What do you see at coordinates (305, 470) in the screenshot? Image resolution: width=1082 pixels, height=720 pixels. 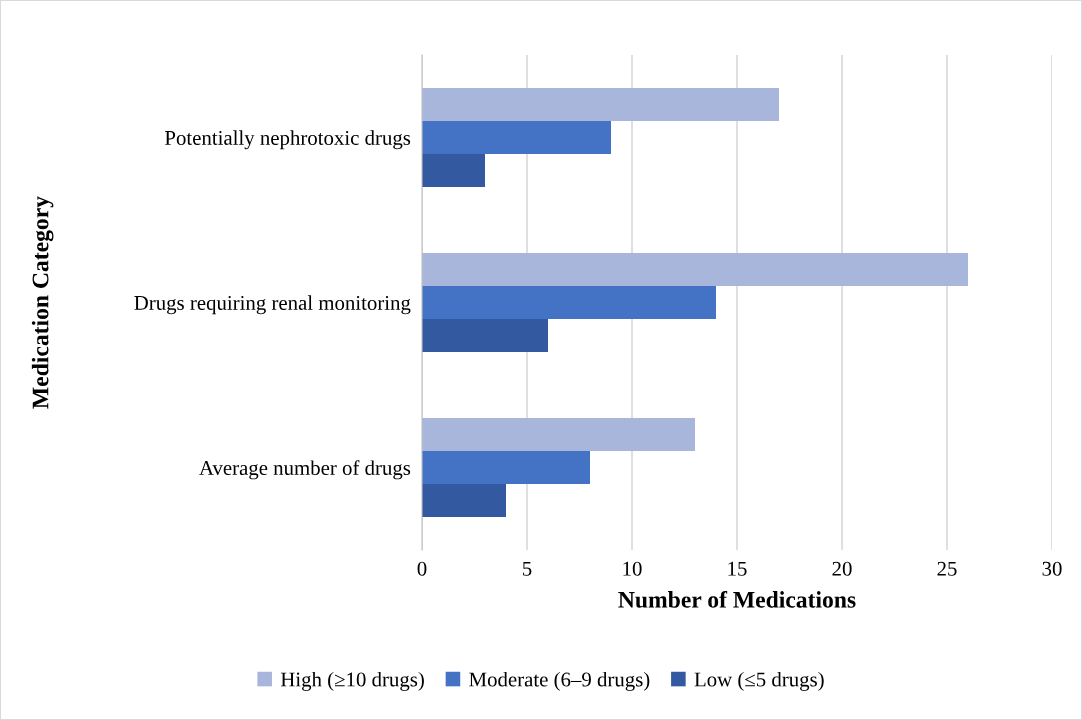 I see `y-tick-label: Average number of drugs` at bounding box center [305, 470].